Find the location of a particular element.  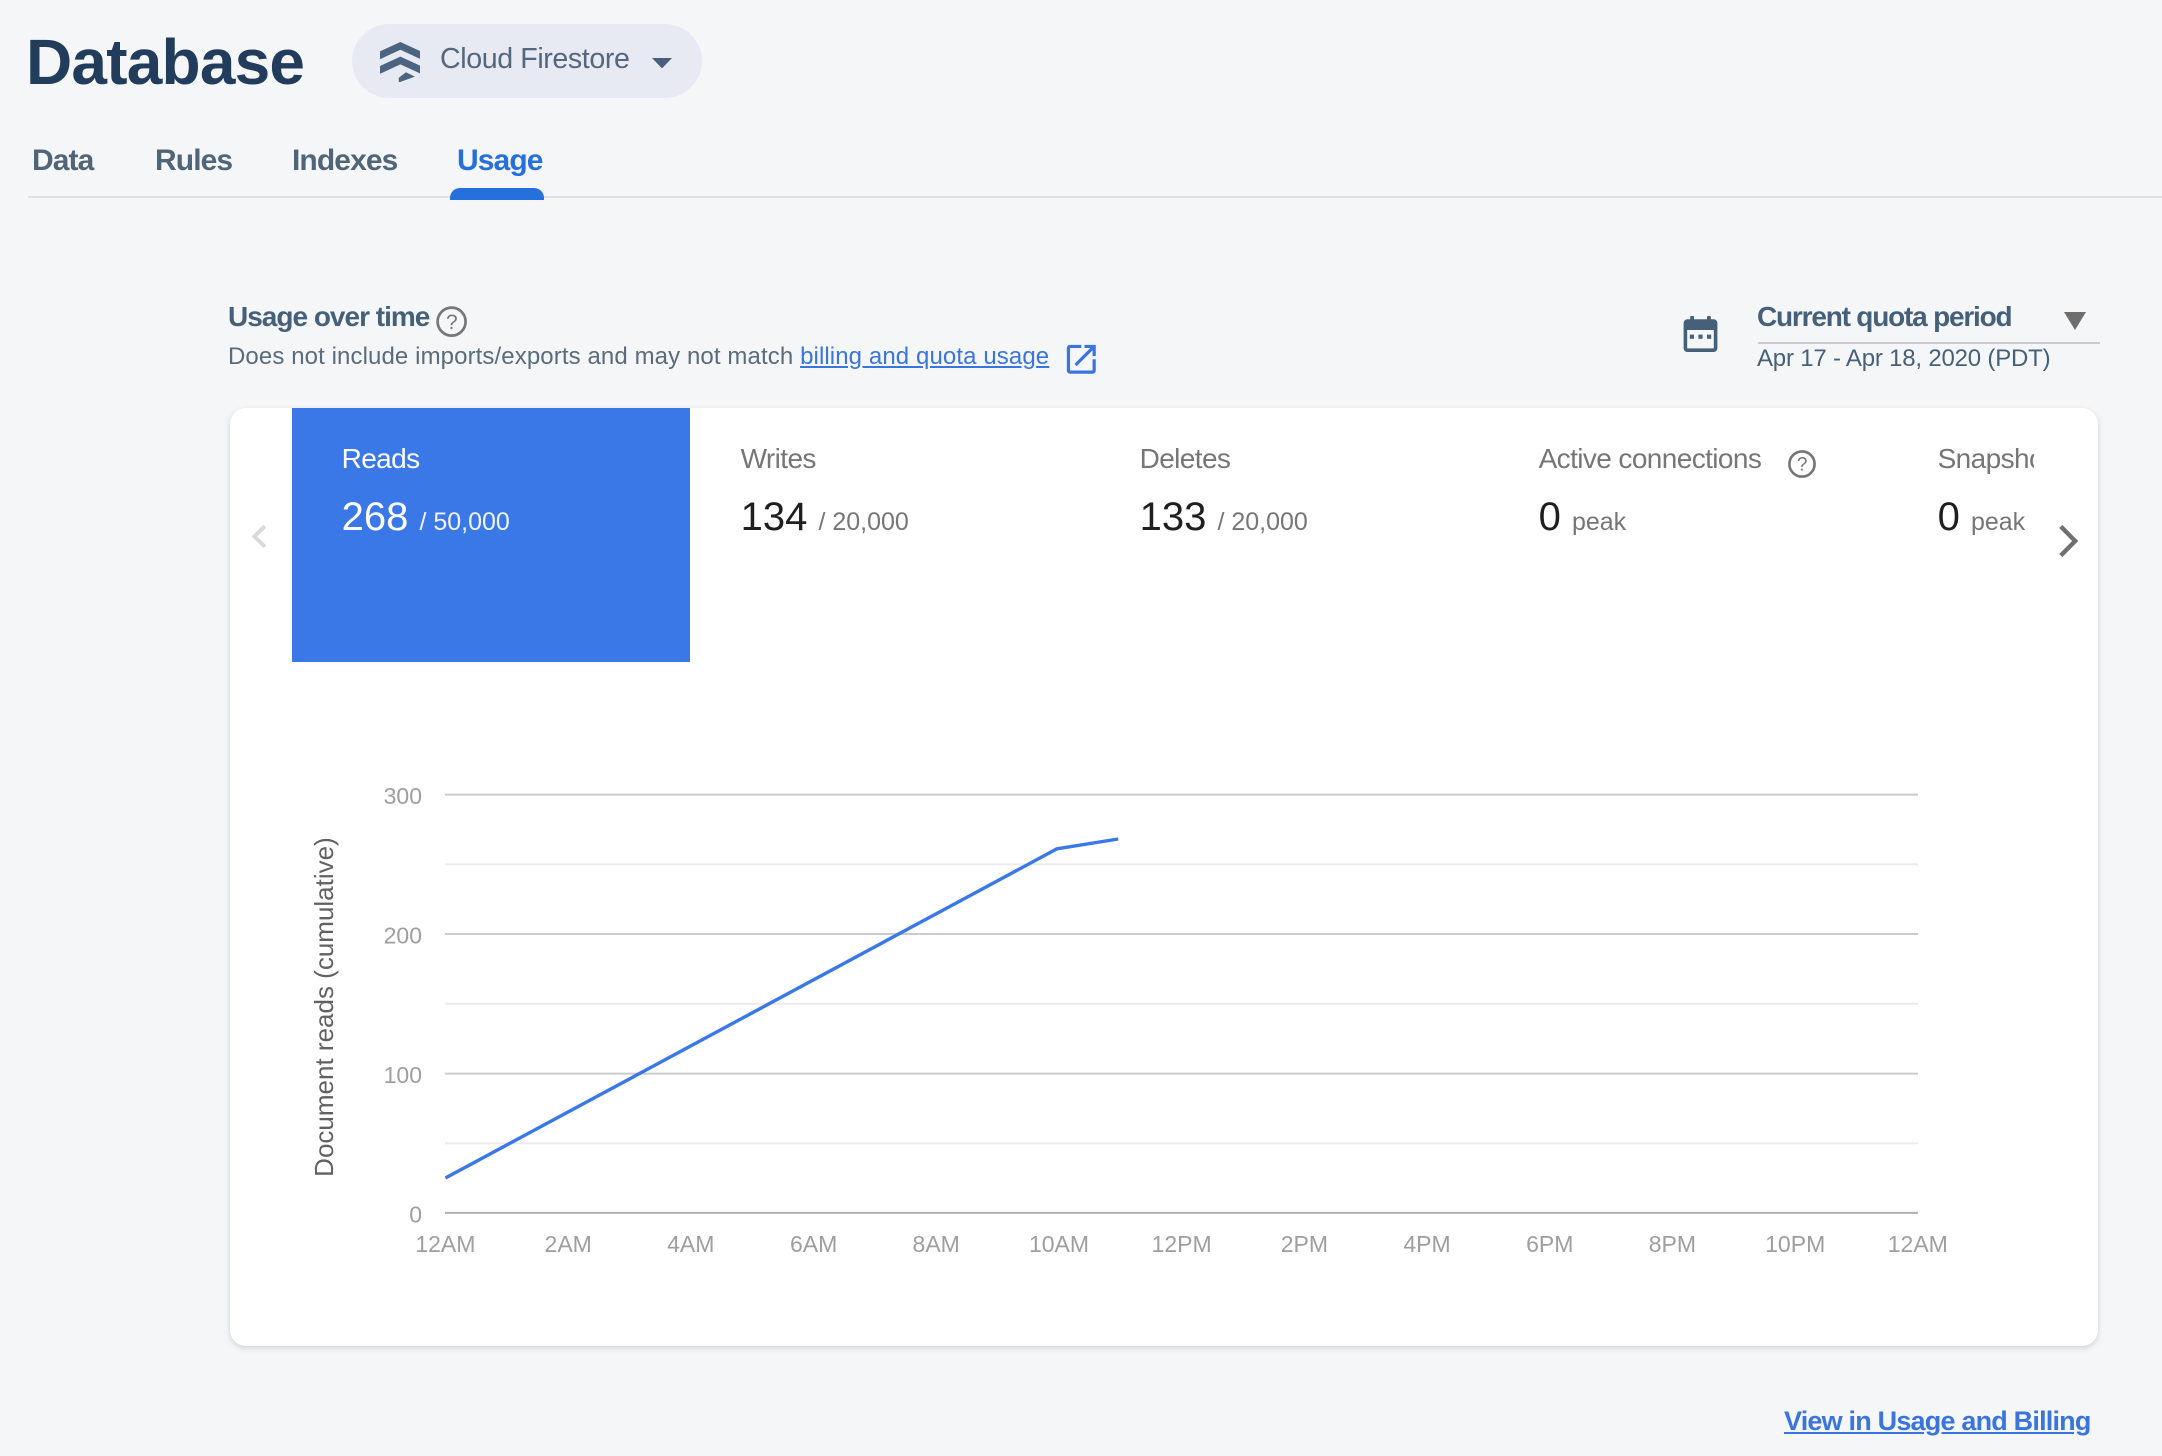

svg-text: 4AM is located at coordinates (689, 1244).